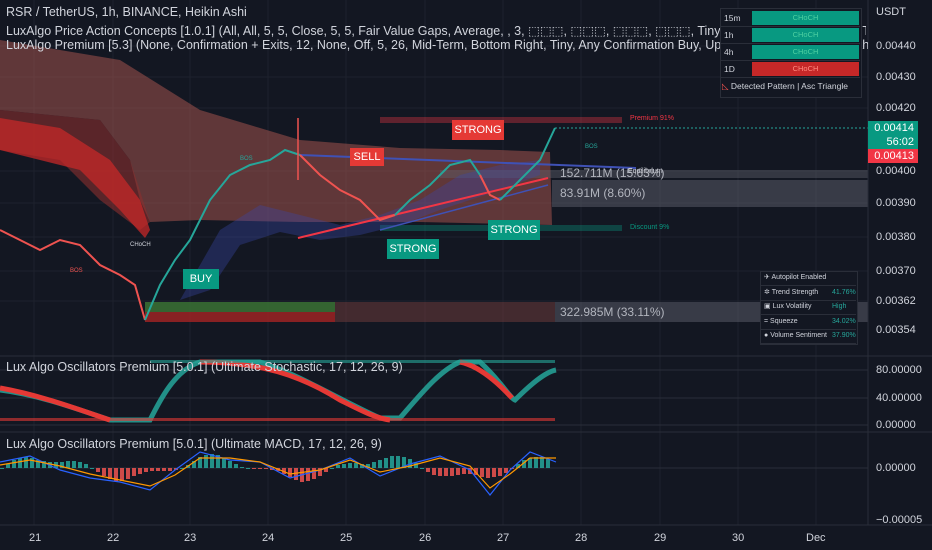 This screenshot has width=932, height=550. I want to click on tf-row-4h: 4h CHoCH, so click(790, 52).